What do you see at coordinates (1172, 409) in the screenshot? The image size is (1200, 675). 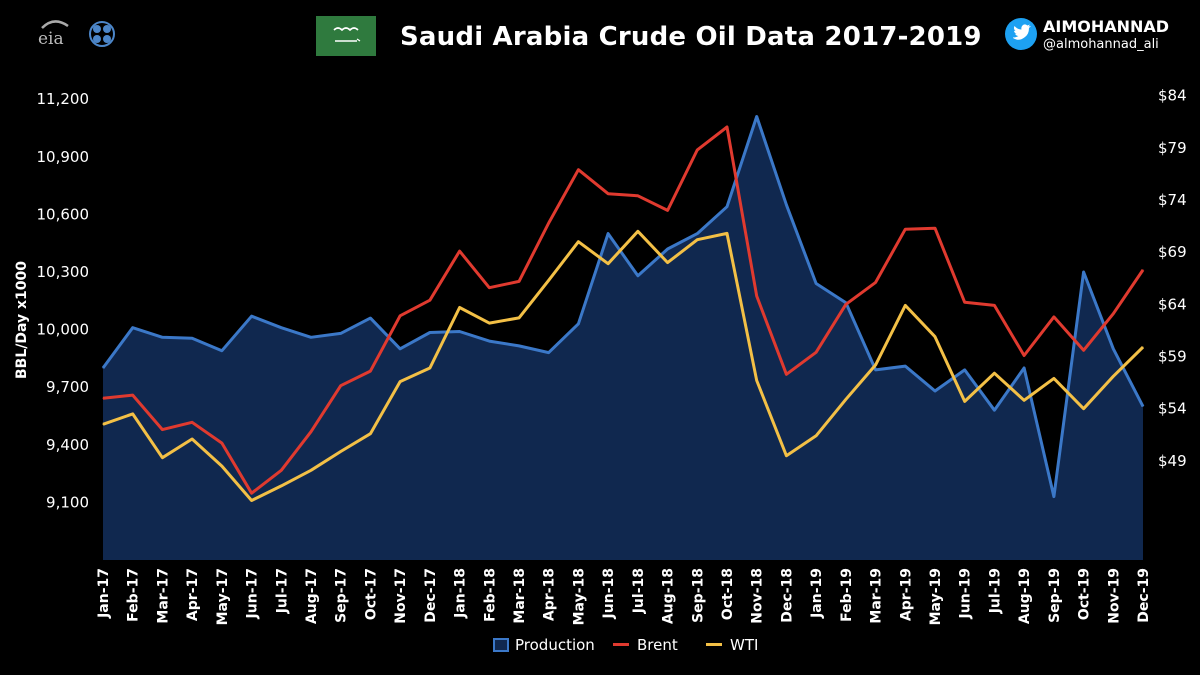 I see `y2-tick-label: $54` at bounding box center [1172, 409].